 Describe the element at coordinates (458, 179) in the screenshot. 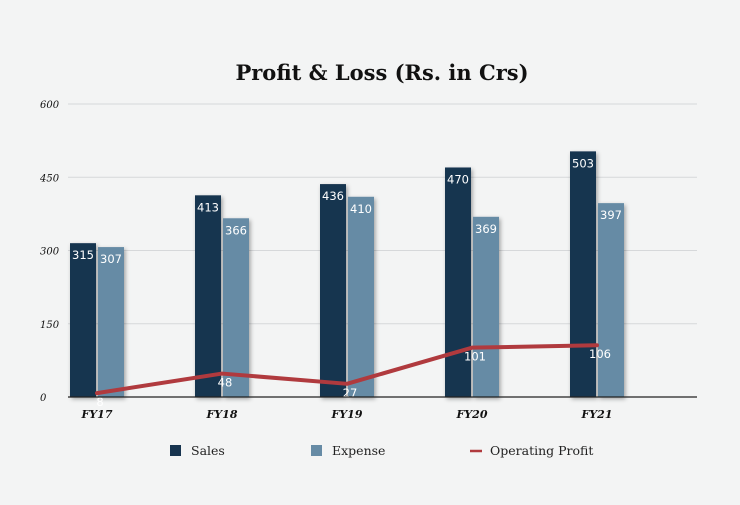

I see `sales-value-label: 470` at that location.